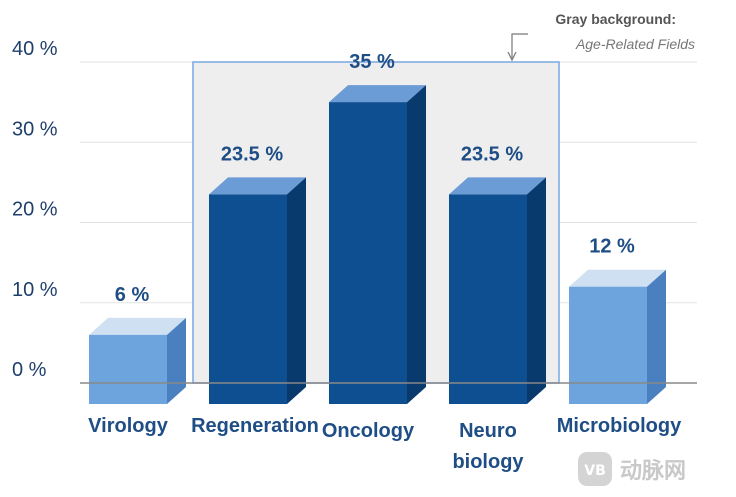 The image size is (736, 497). Describe the element at coordinates (612, 247) in the screenshot. I see `value-label: 12 %` at that location.